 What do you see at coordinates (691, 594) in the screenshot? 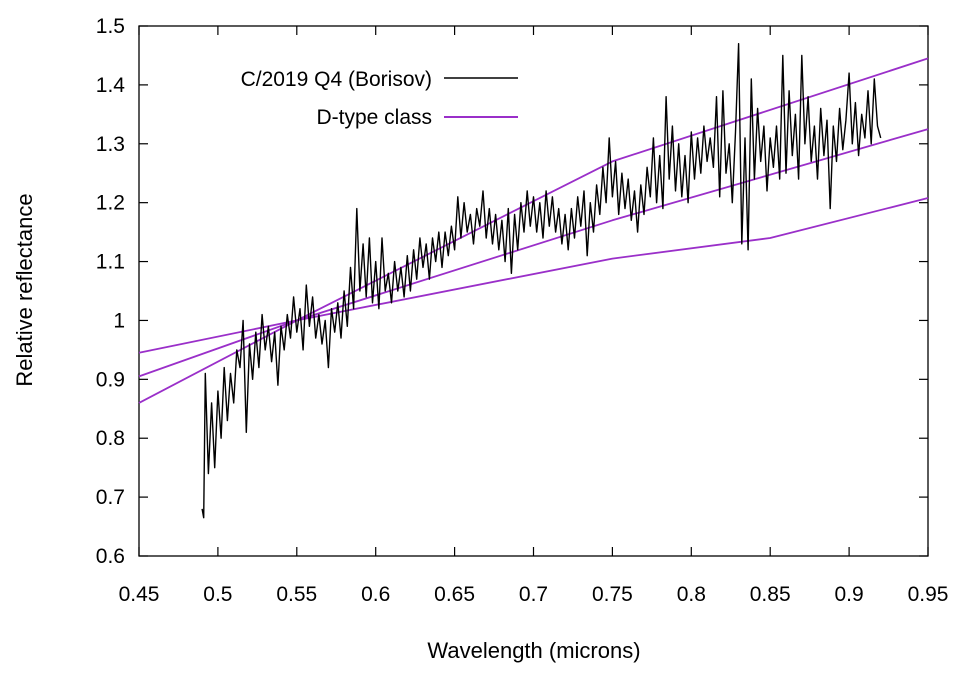
I see `x-tick-label: 0.8` at bounding box center [691, 594].